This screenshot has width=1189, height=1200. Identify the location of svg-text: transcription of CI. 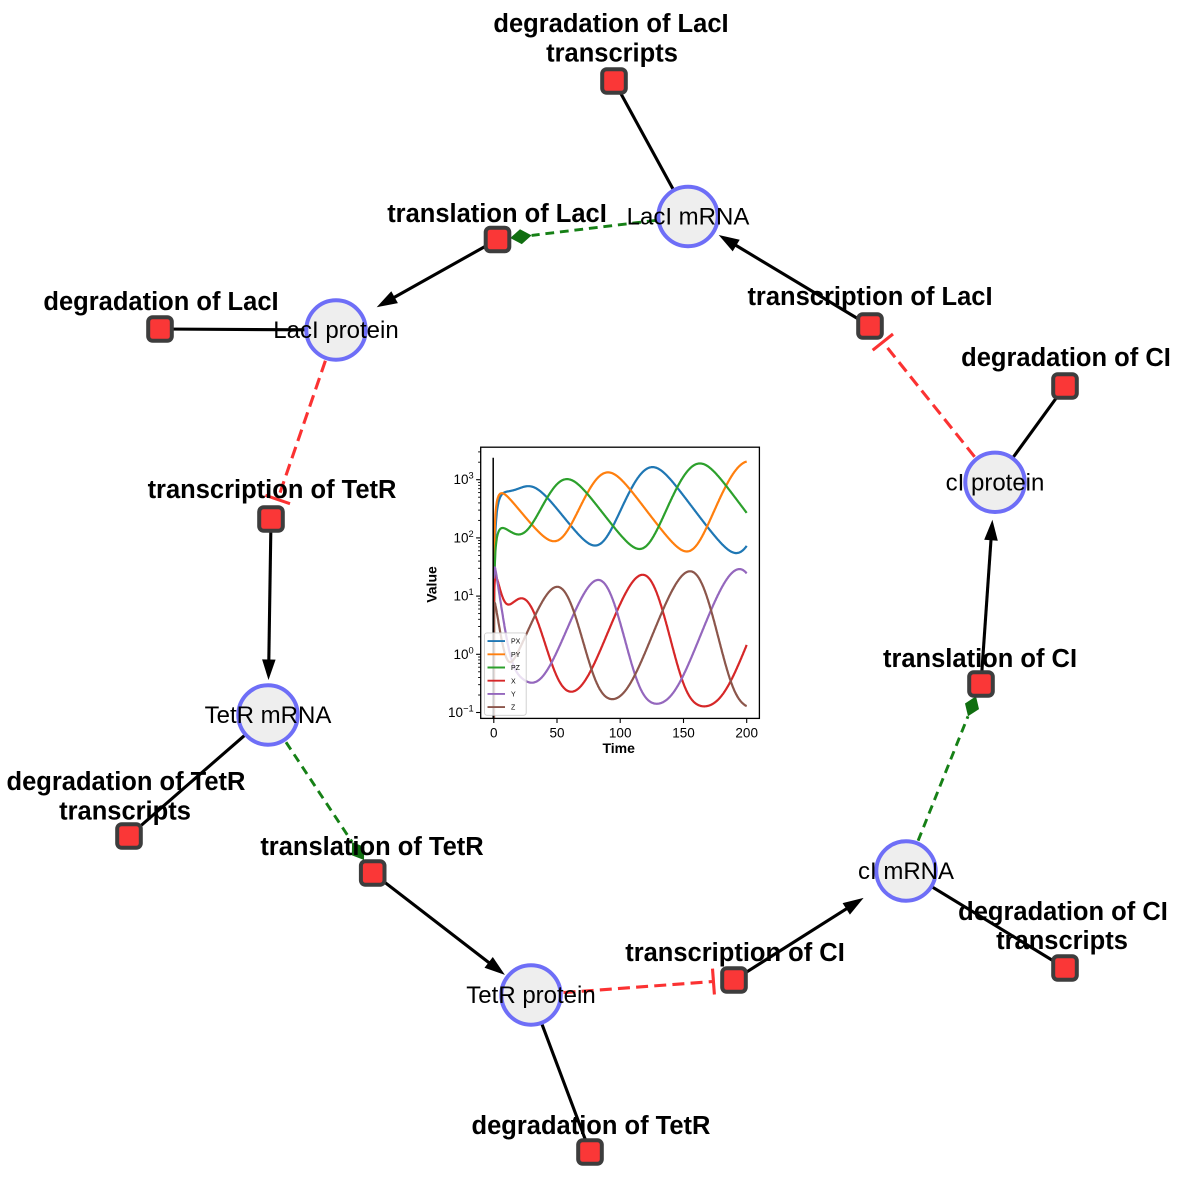
(735, 953).